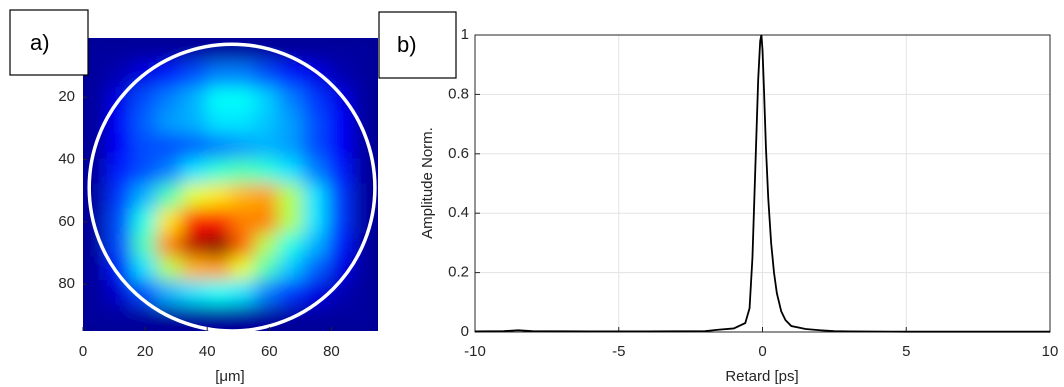  Describe the element at coordinates (427, 183) in the screenshot. I see `y-axis-label: Amplitude Norm.` at that location.